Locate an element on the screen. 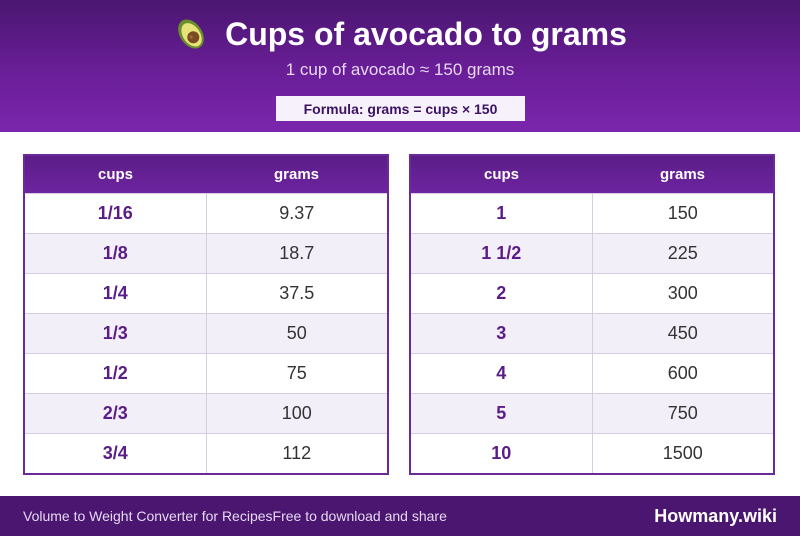 The image size is (800, 536). cups-cell: 1/3 is located at coordinates (116, 333).